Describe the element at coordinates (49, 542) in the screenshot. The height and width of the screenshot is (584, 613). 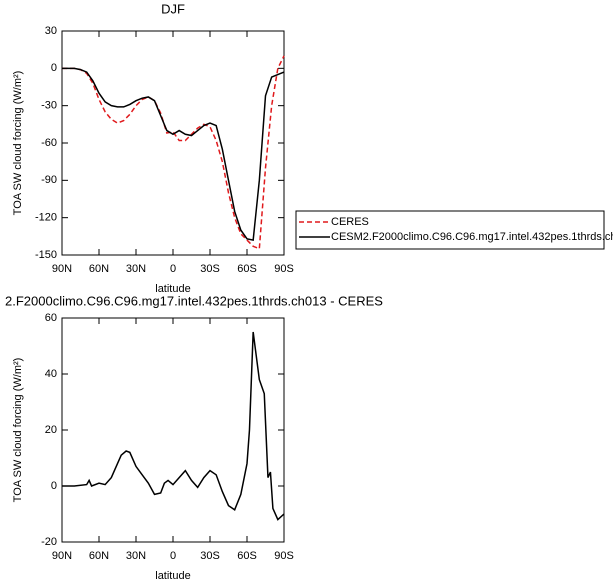
I see `y-tick-label: -20` at that location.